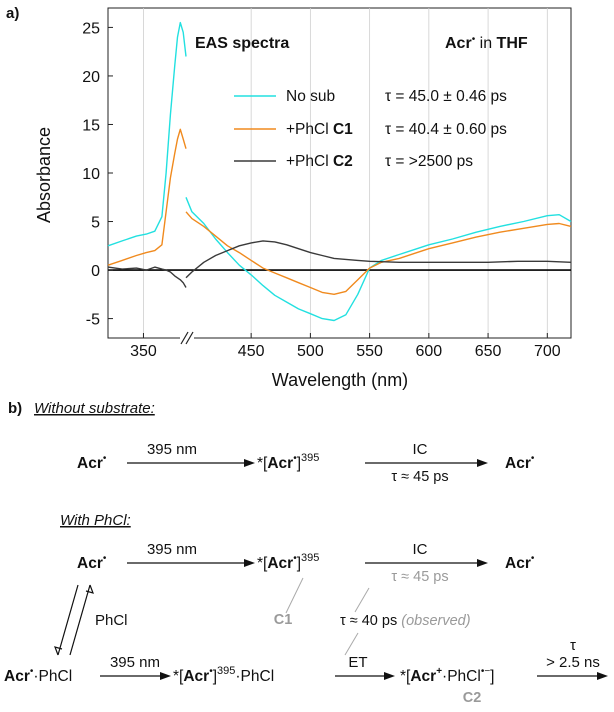  I want to click on row3-tau-symbol: τ, so click(573, 645).